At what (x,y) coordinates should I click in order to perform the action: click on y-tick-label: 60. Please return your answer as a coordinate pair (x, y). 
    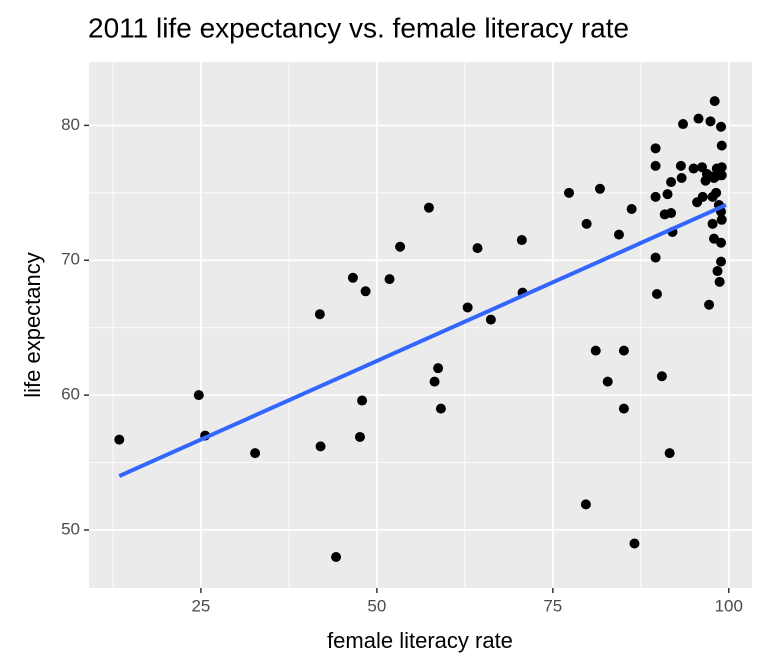
    Looking at the image, I should click on (70, 394).